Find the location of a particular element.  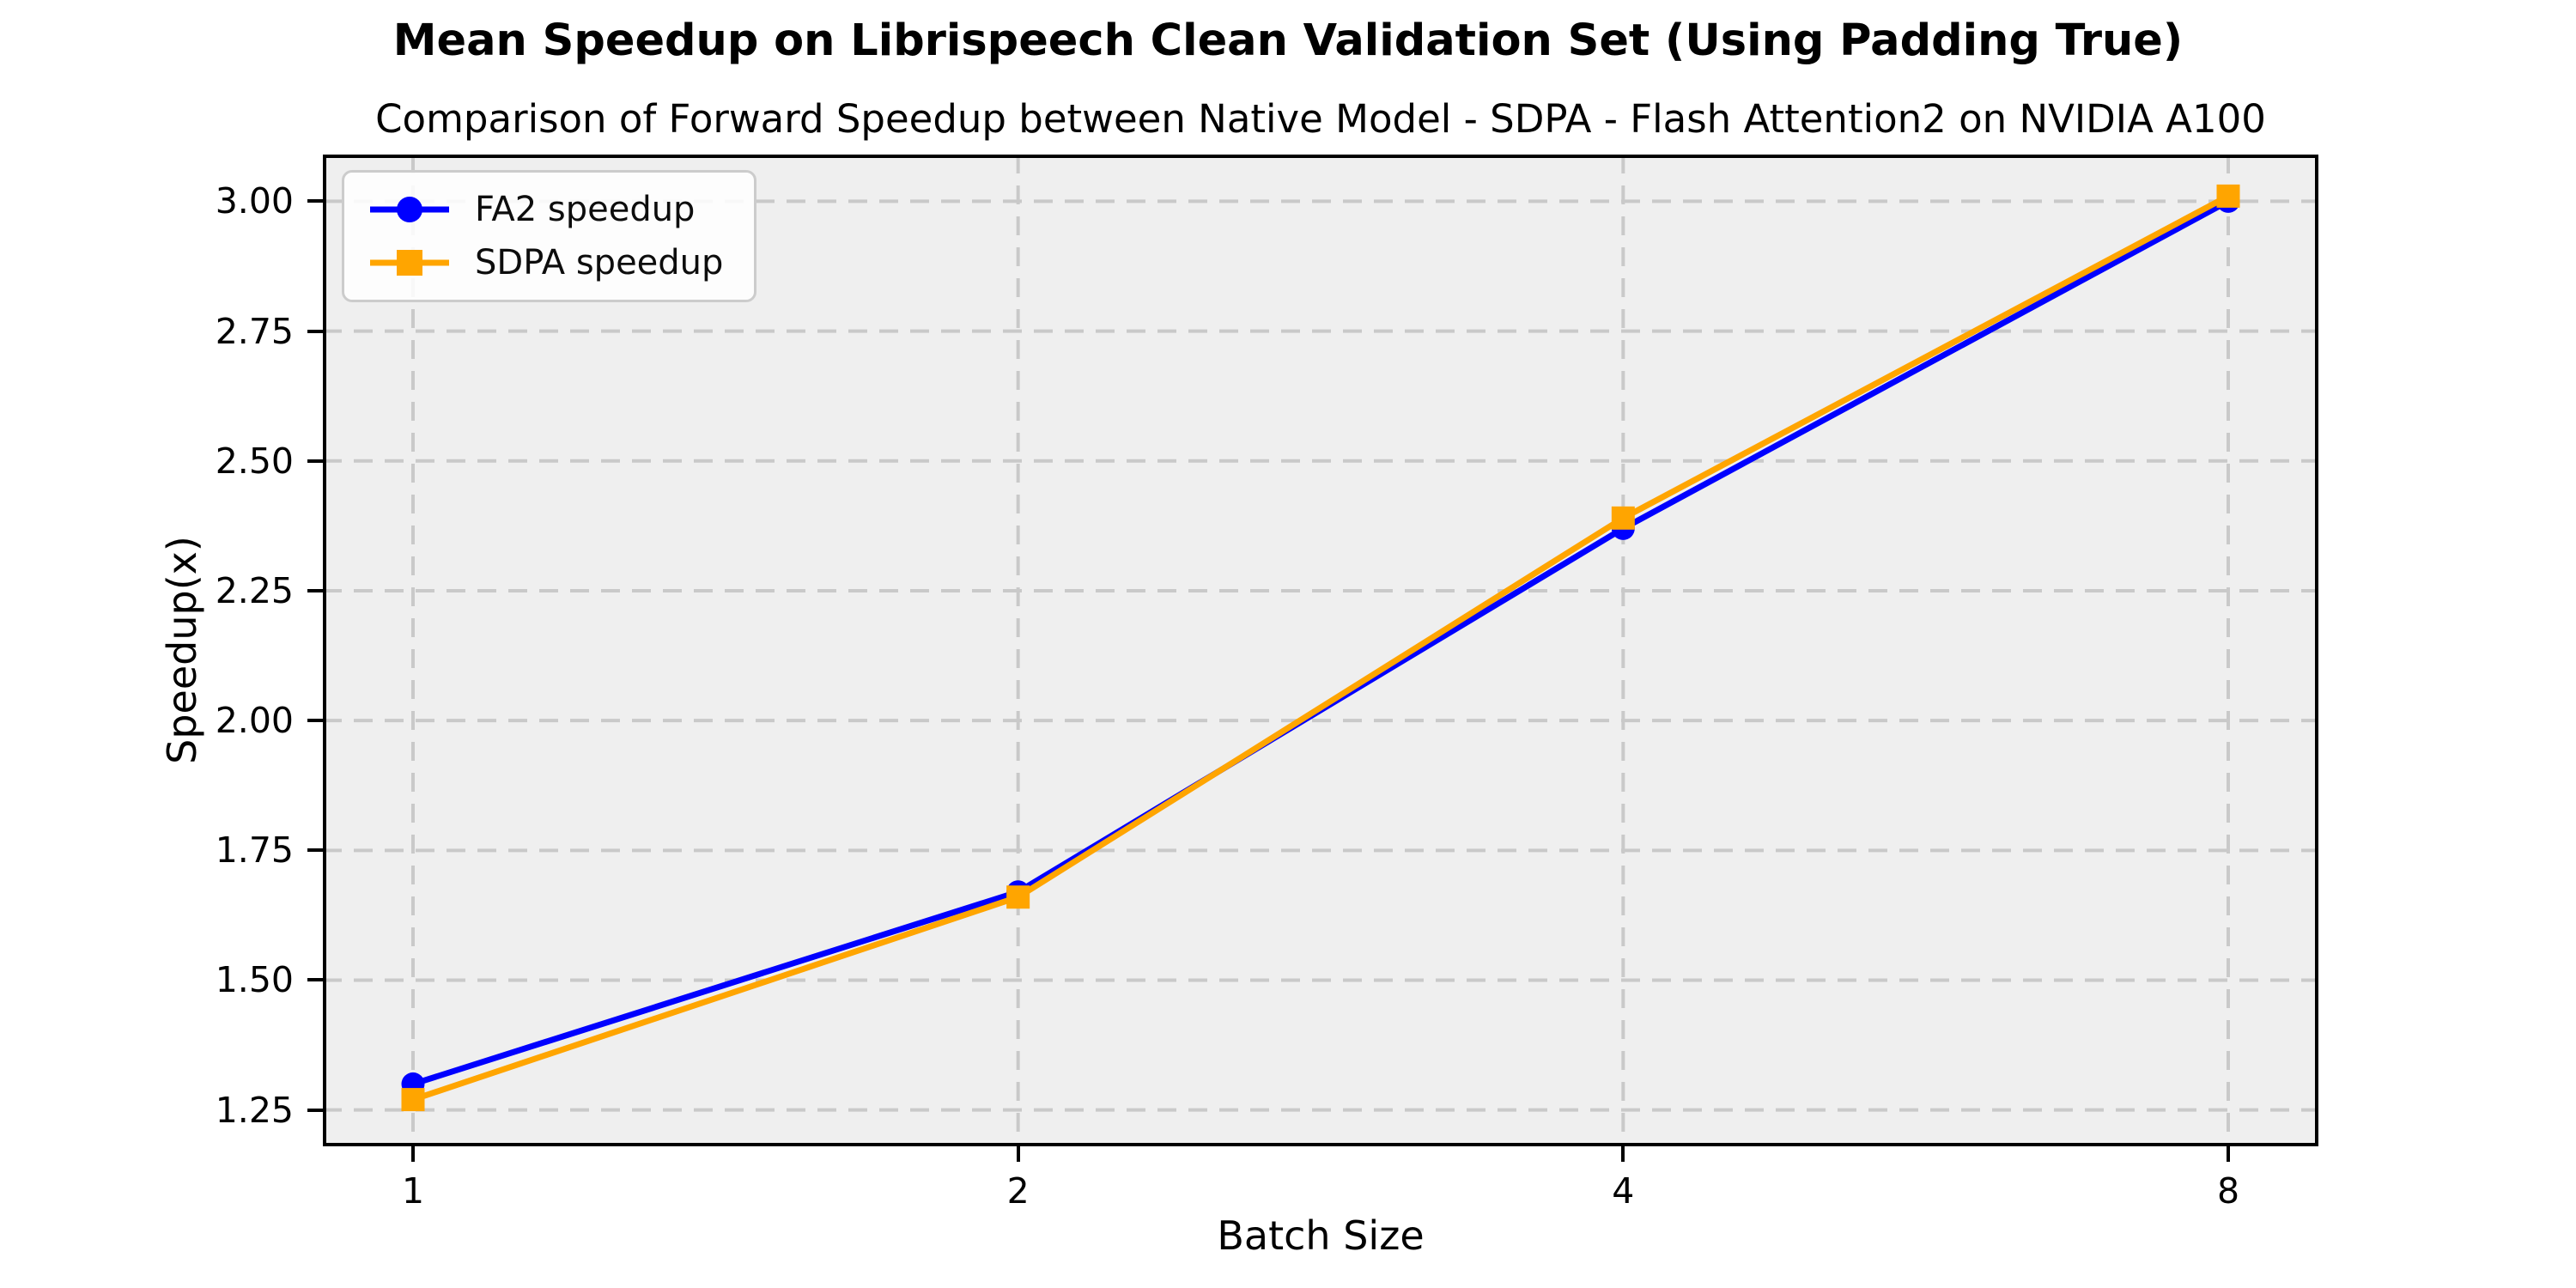

legend-item-fa2-speedup: FA2 speedup is located at coordinates (546, 209).